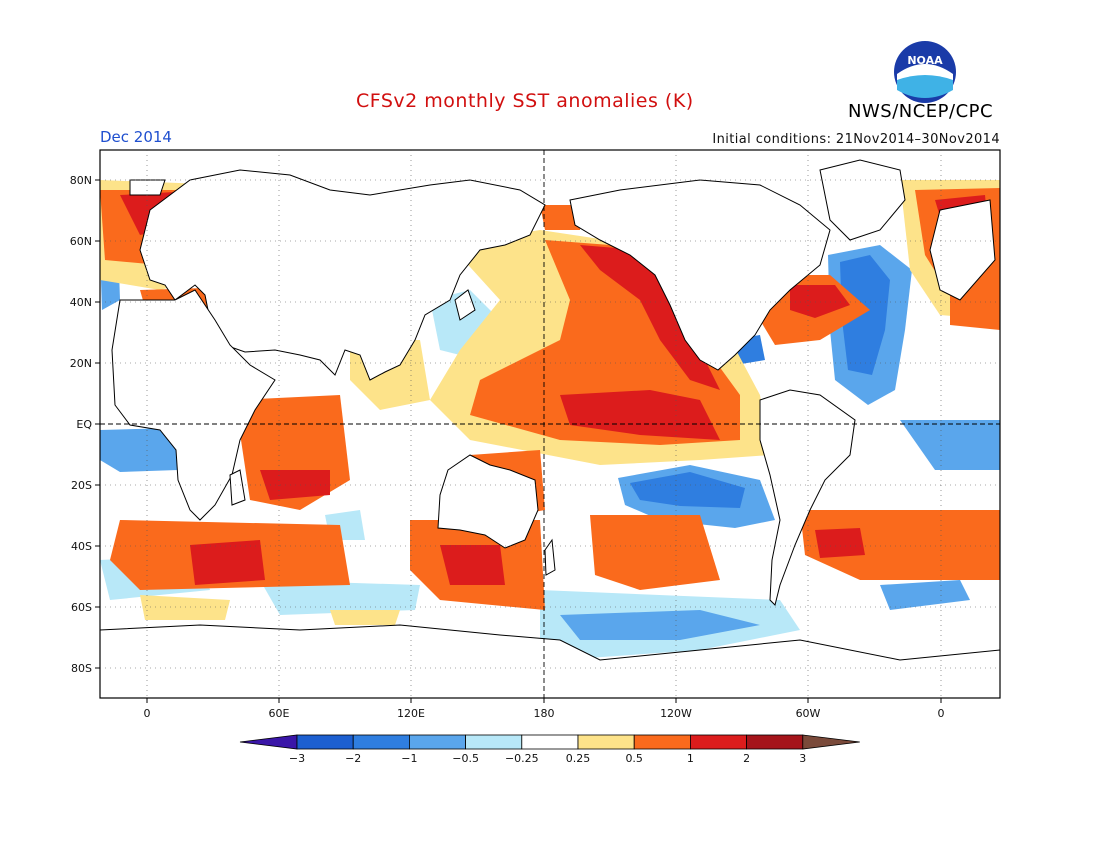  I want to click on lon-labels: 0 60E 120E 180 120W 60W 0, so click(544, 713).